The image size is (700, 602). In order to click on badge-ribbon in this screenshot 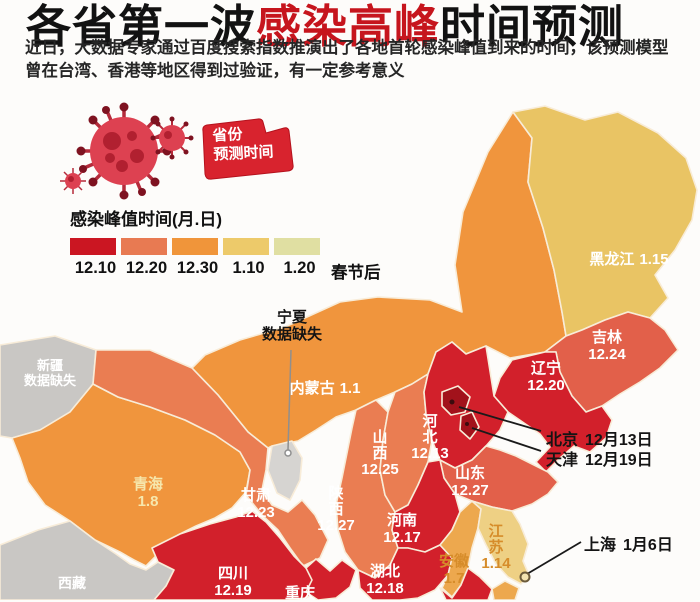, I will do `click(248, 149)`.